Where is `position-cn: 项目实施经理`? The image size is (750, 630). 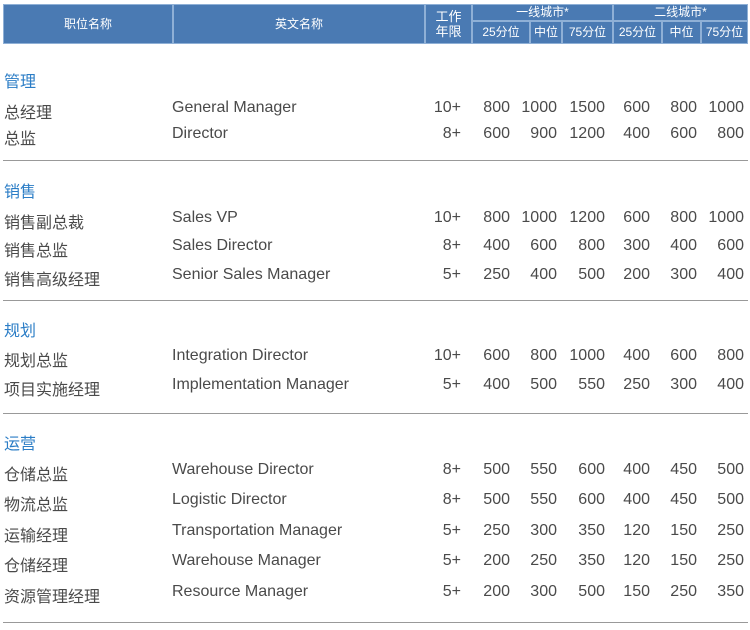
position-cn: 项目实施经理 is located at coordinates (52, 390).